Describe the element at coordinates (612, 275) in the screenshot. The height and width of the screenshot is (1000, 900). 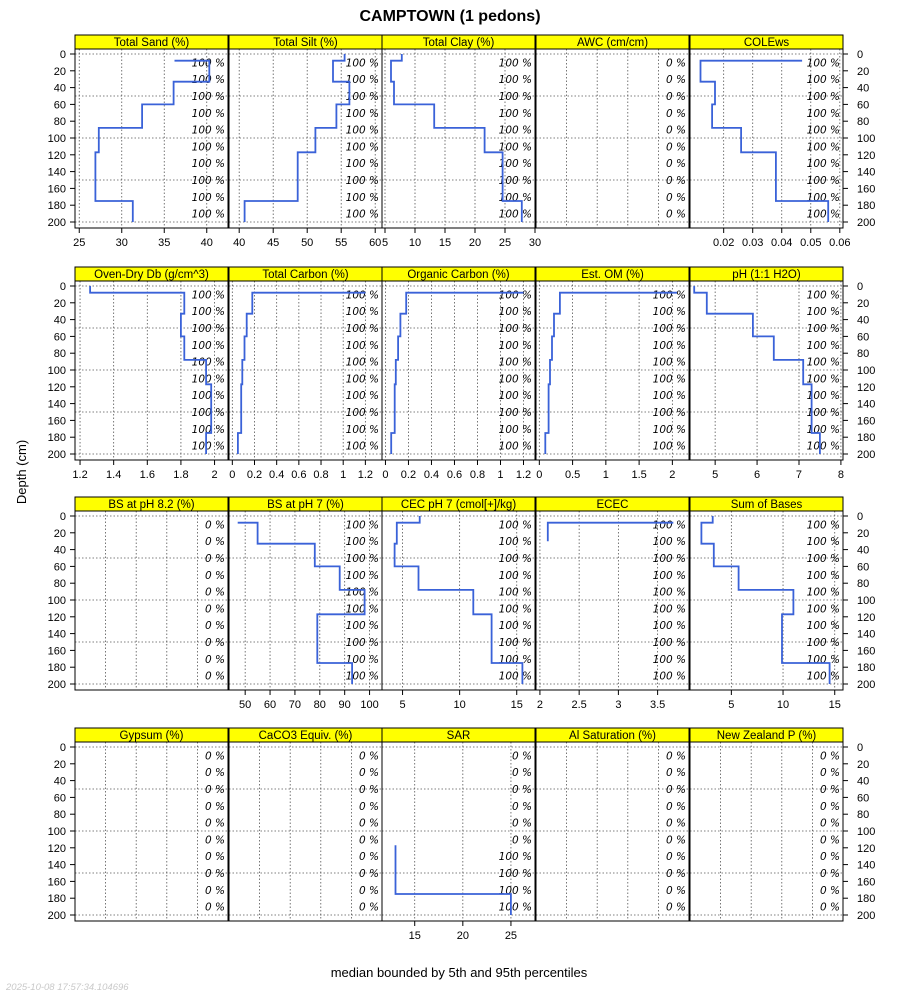
I see `panel-strip-label: Est. OM (%)` at that location.